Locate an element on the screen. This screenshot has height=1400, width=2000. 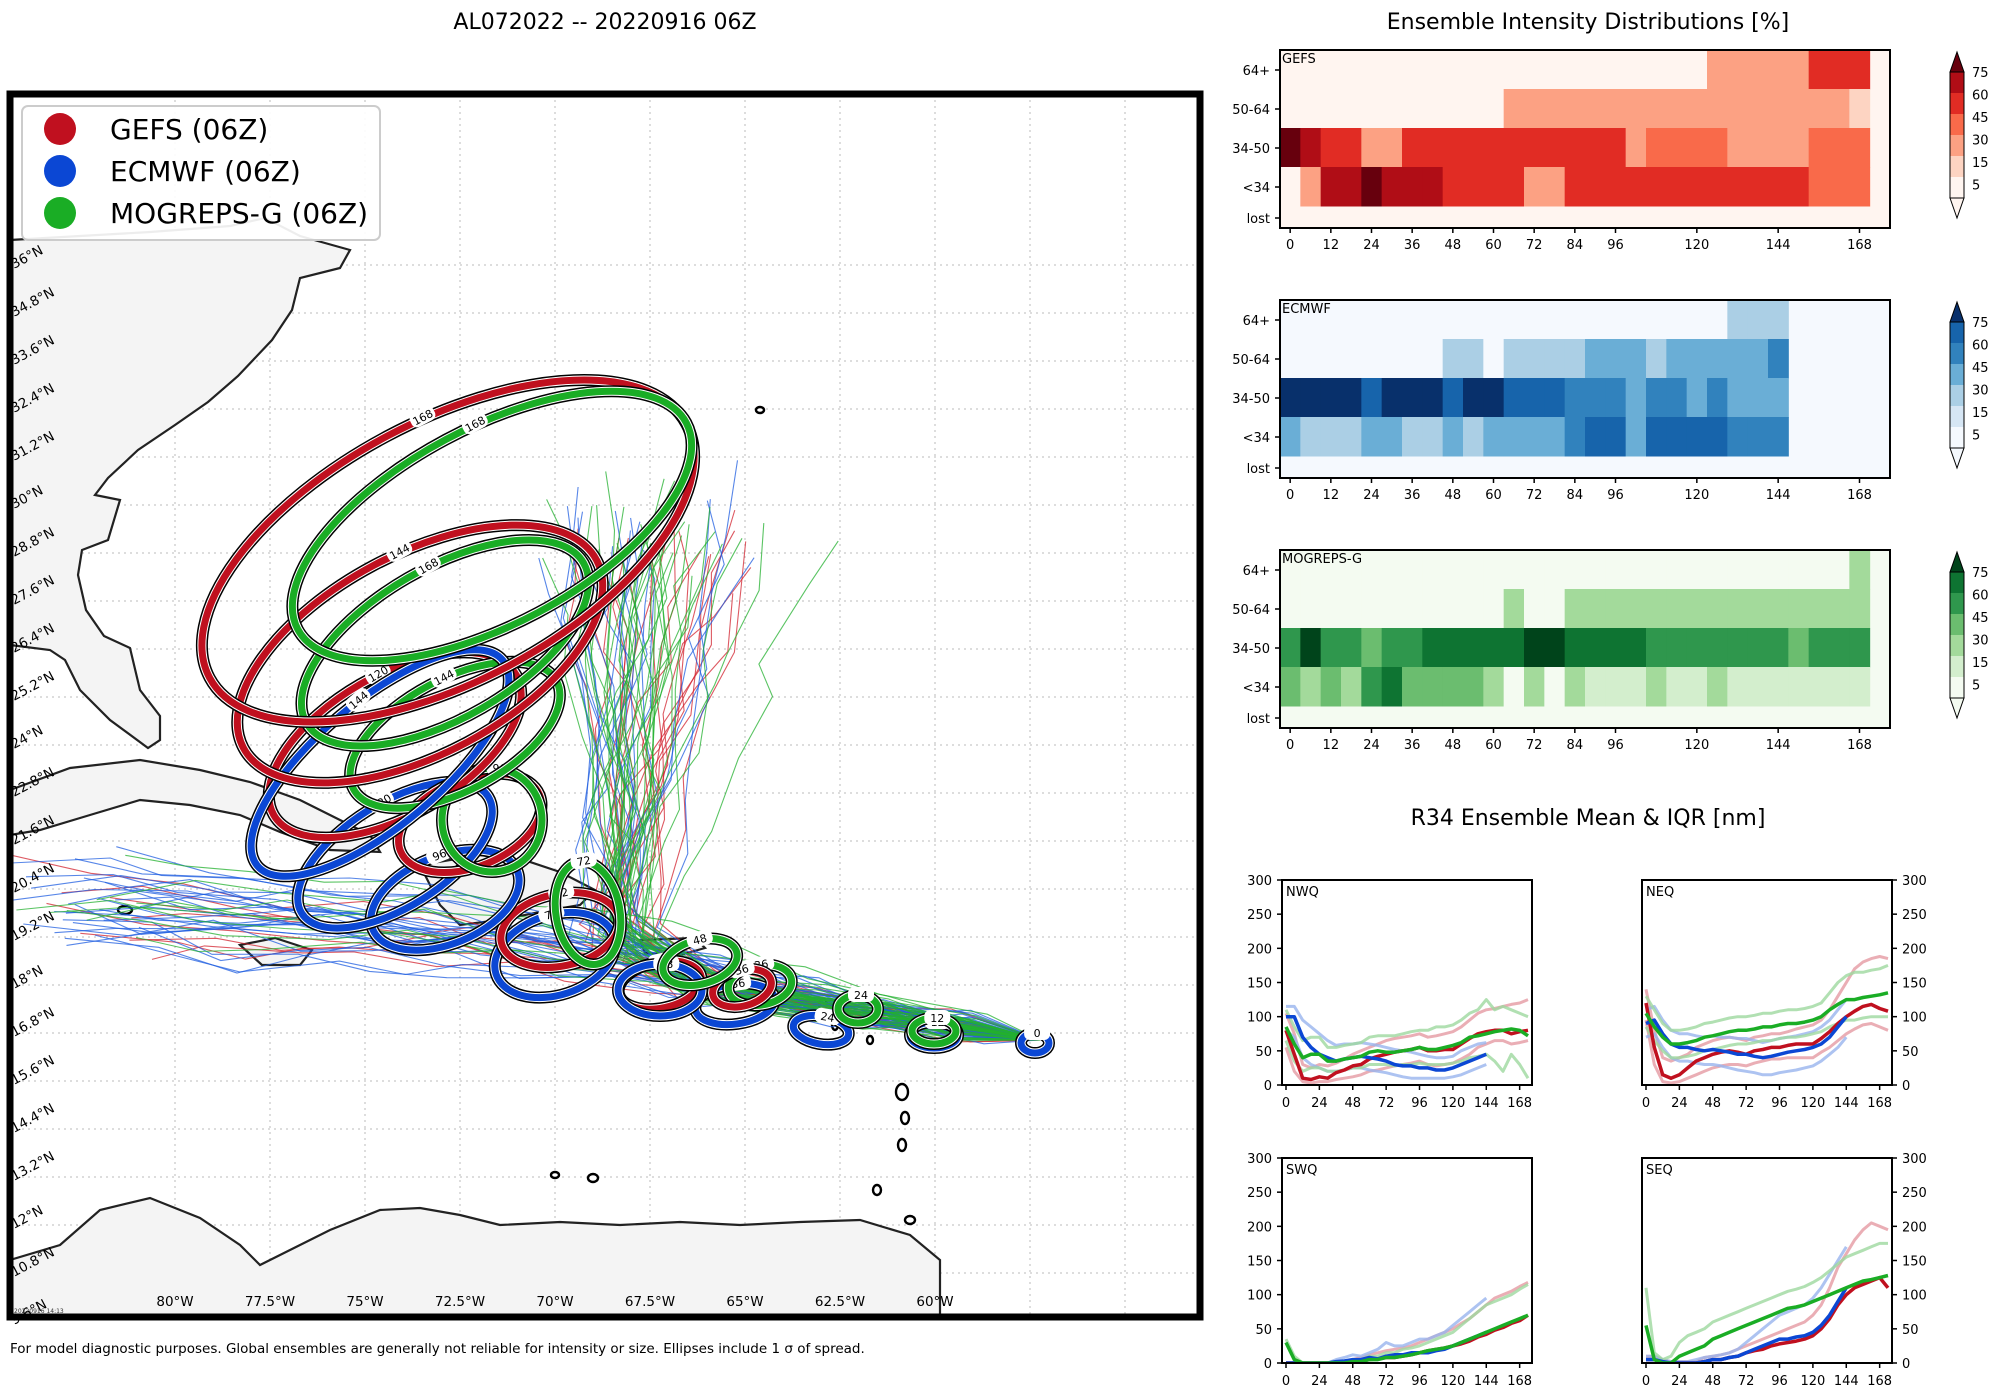
r34-panel-swq: SWQ 300 250 200 150 100 50 00 24 48 72 96 120 144 168 is located at coordinates (1390, 1270).